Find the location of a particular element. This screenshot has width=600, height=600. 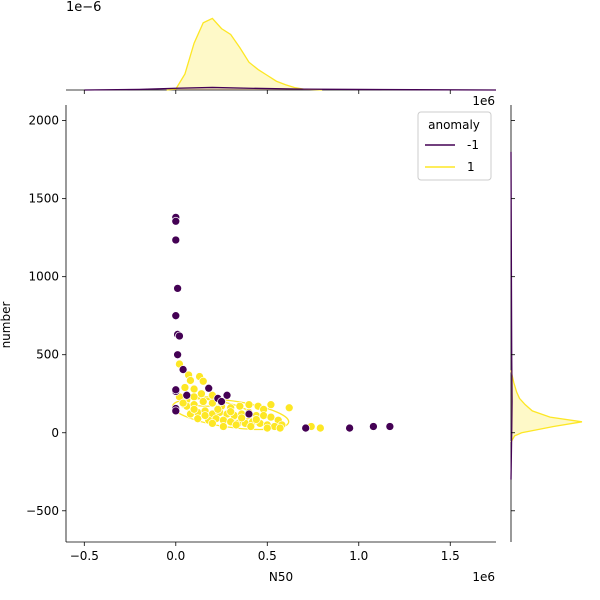

x-axis-offset-label: 1e6 is located at coordinates (483, 577).